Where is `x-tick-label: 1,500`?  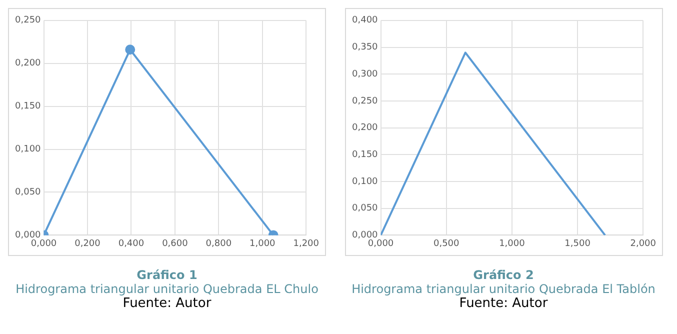 x-tick-label: 1,500 is located at coordinates (577, 243).